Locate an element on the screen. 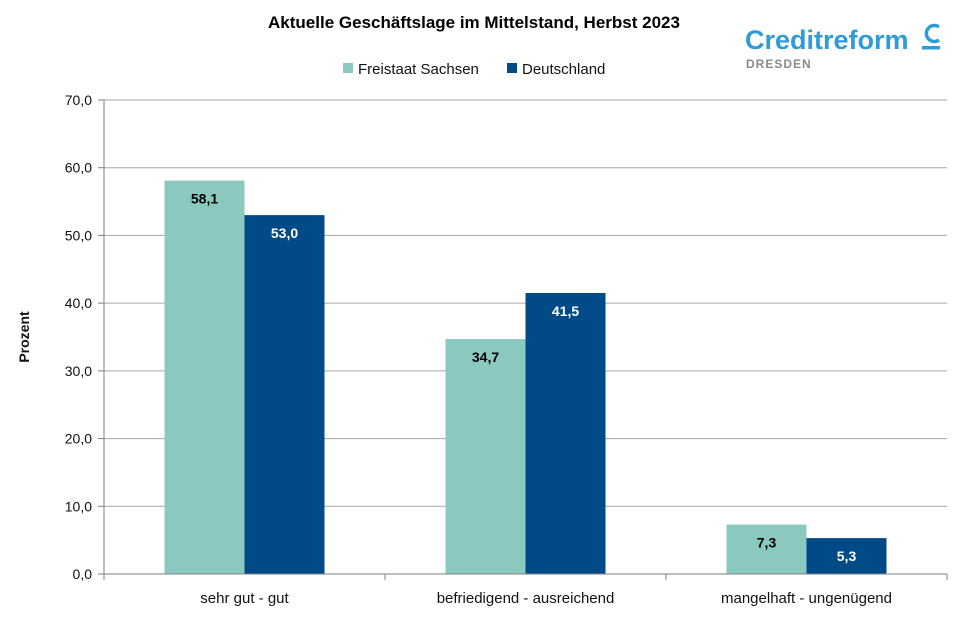 Image resolution: width=959 pixels, height=618 pixels. logo-underline is located at coordinates (931, 48).